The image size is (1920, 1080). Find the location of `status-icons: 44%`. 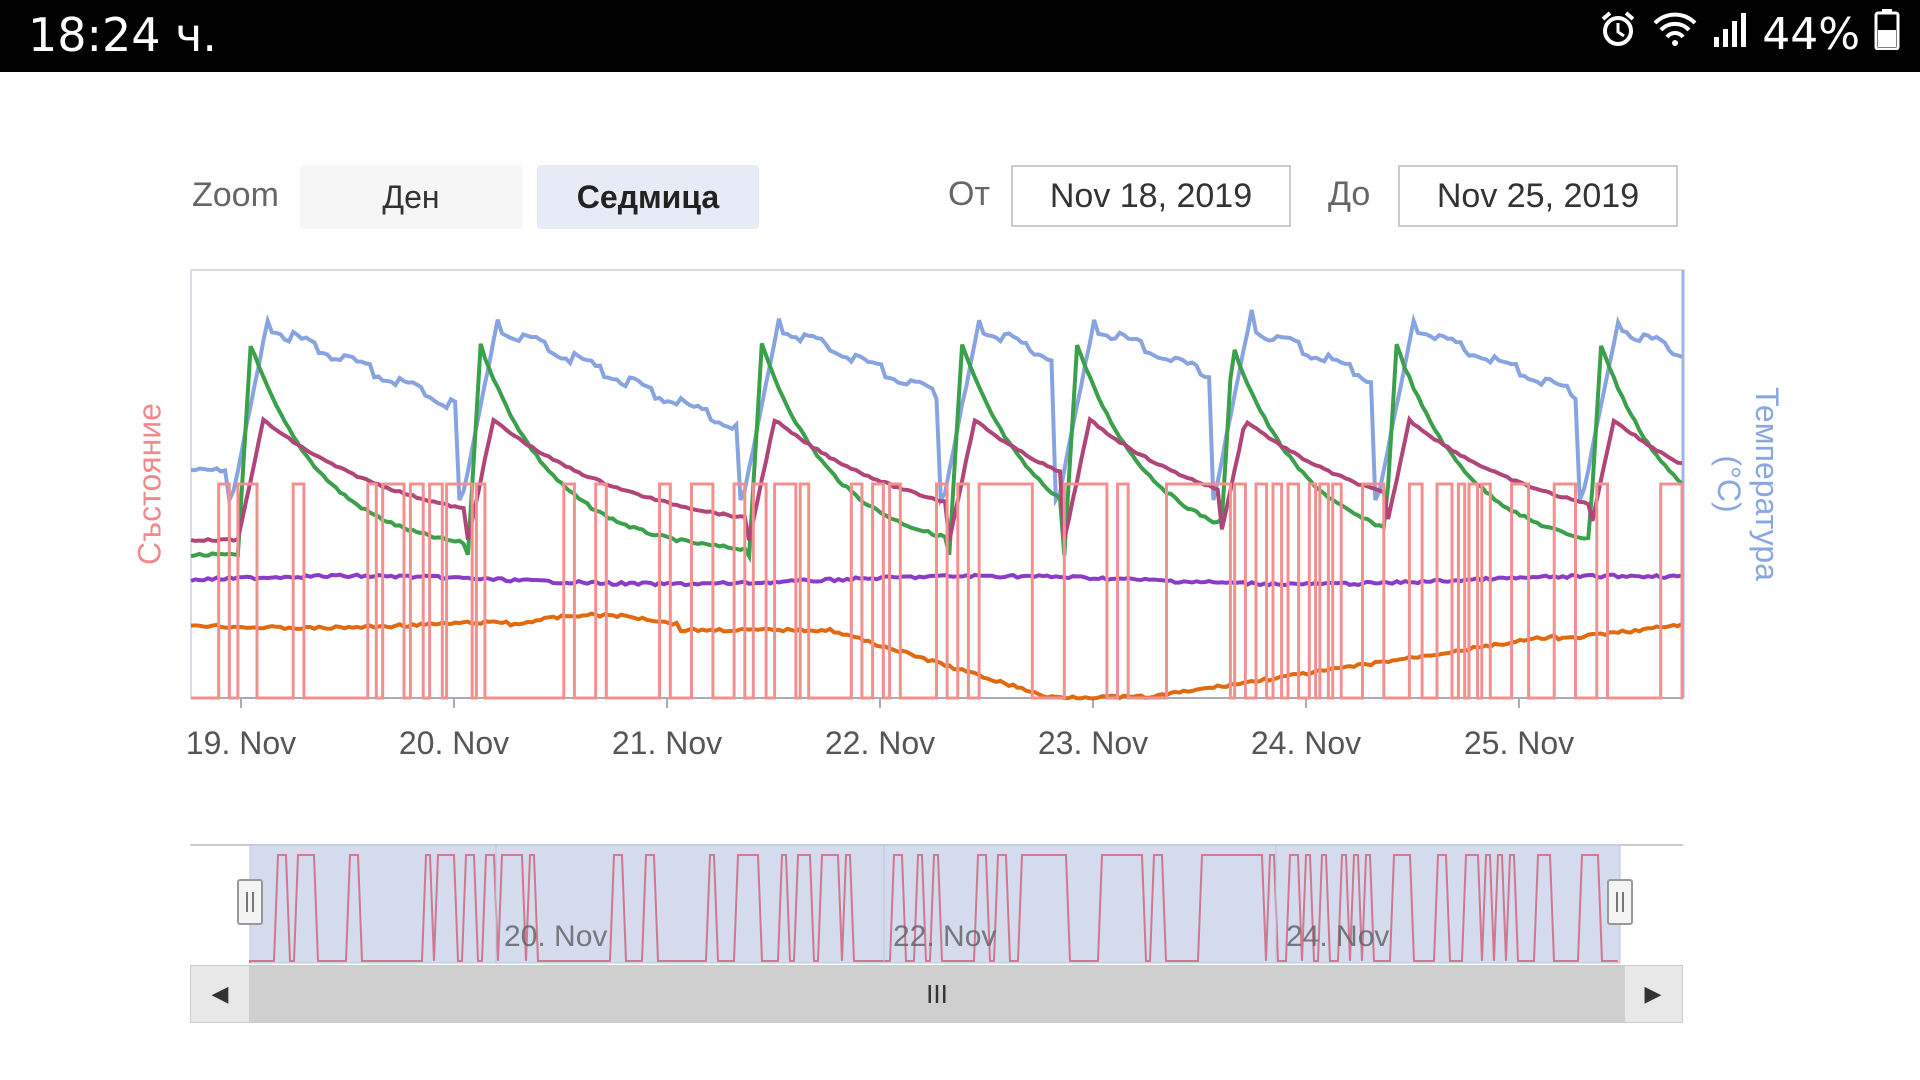

status-icons: 44% is located at coordinates (1749, 34).